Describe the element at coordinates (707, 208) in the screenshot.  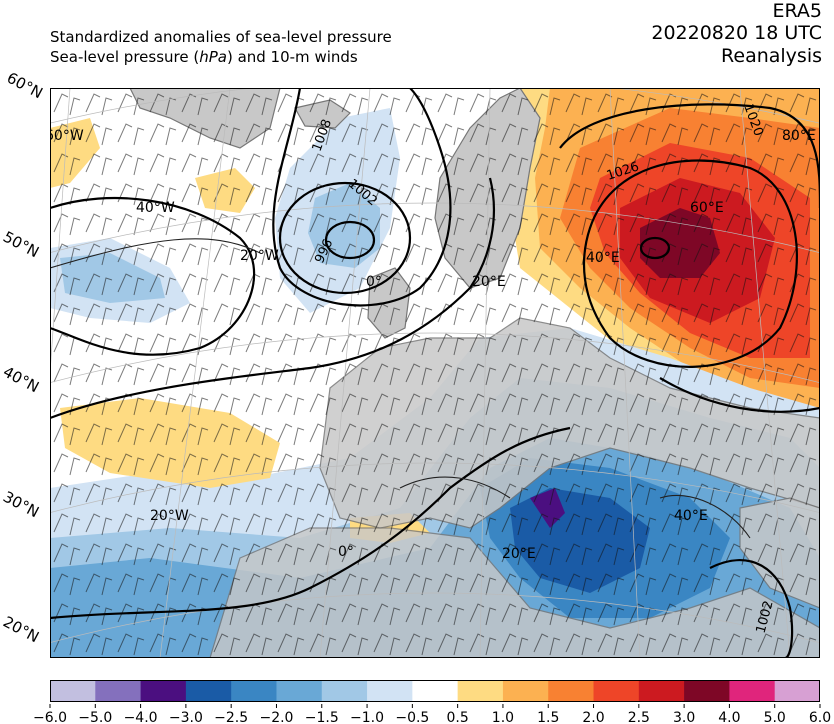
I see `lon-label-60e-top: 60°E` at that location.